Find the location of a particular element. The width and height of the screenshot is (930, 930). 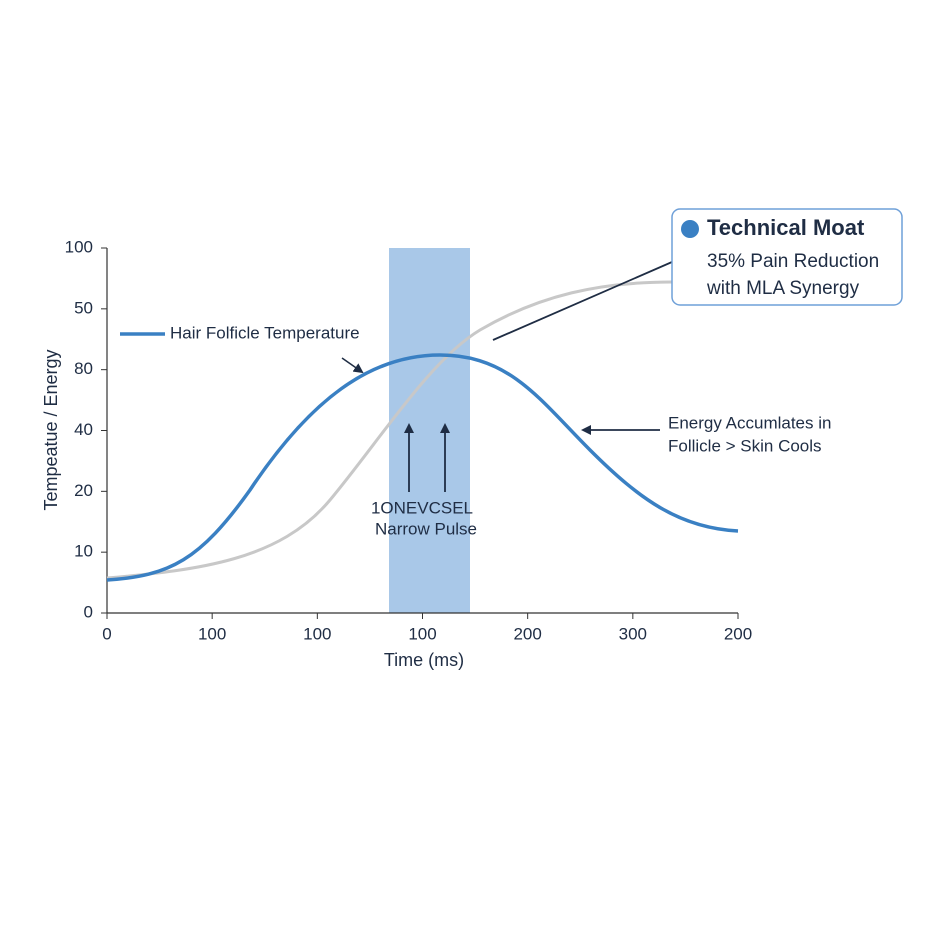

pulse-band is located at coordinates (429, 430).